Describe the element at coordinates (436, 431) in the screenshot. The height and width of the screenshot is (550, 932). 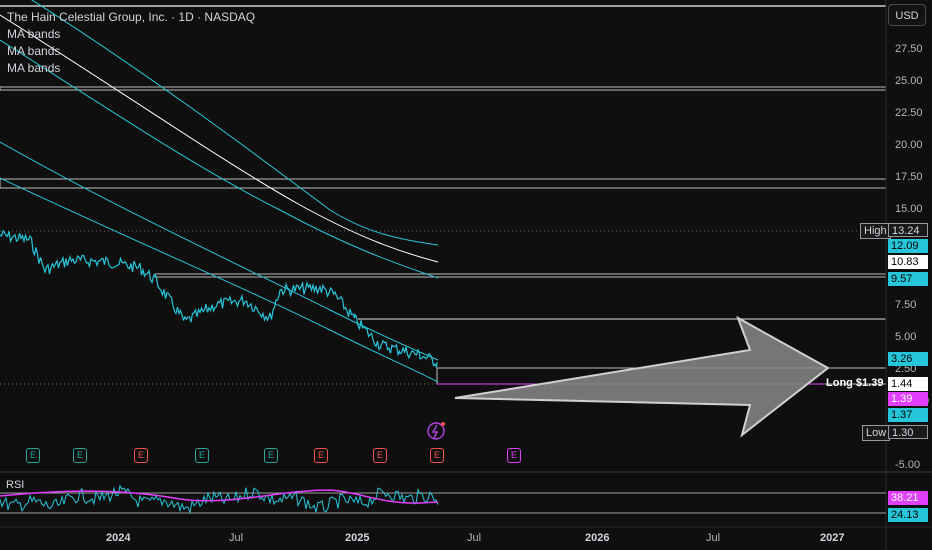
I see `dividend-event-icon` at that location.